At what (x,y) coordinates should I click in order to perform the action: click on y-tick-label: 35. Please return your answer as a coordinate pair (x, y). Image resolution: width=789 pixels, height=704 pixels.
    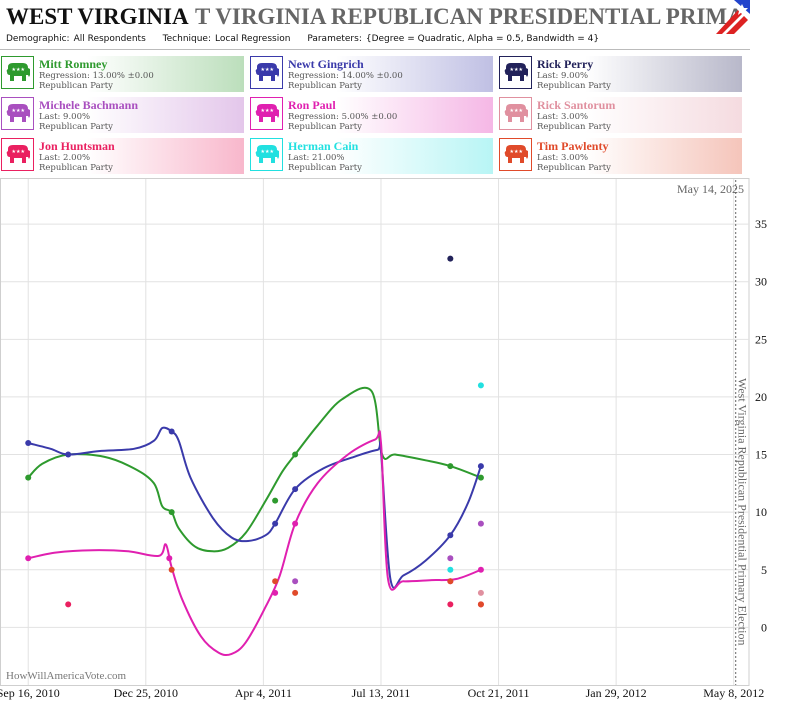
    Looking at the image, I should click on (761, 224).